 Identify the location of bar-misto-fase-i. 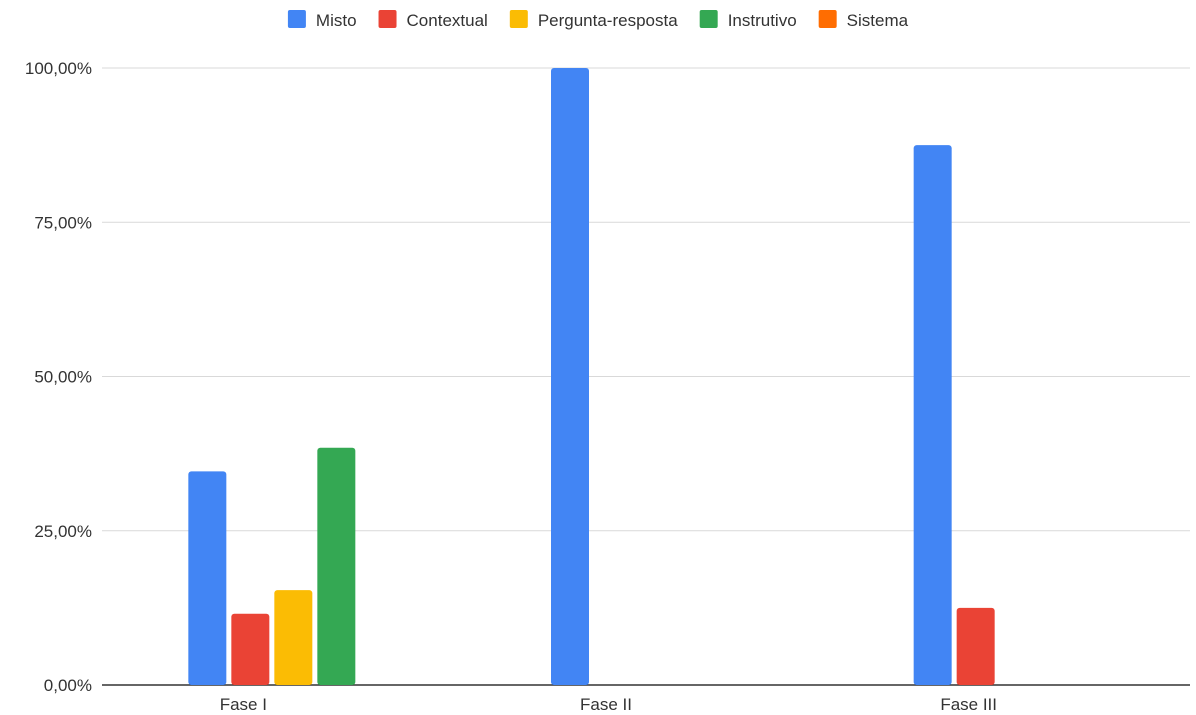
(207, 578).